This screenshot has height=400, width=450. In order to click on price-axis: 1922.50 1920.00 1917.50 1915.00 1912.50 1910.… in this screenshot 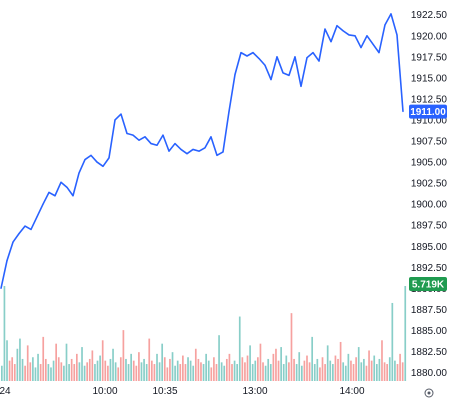, I will do `click(429, 194)`.